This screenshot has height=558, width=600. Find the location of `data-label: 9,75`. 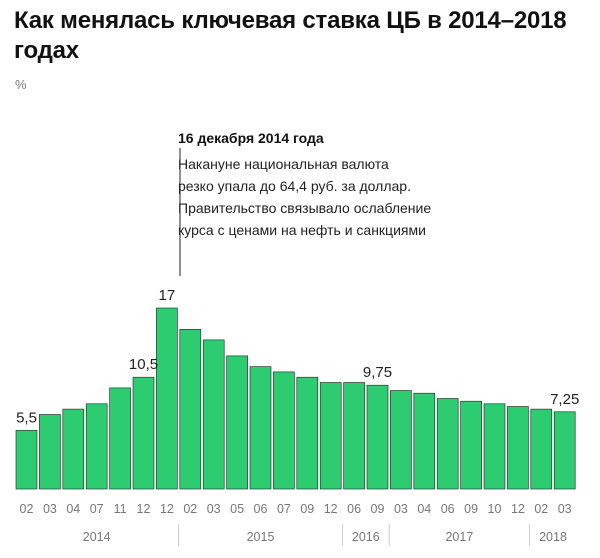

data-label: 9,75 is located at coordinates (377, 372).